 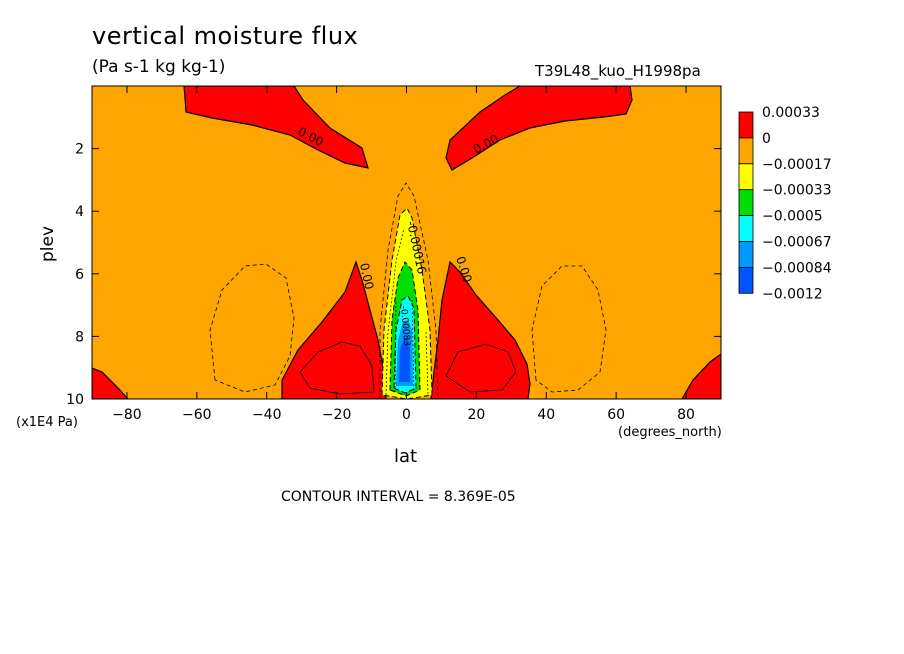 What do you see at coordinates (197, 415) in the screenshot?
I see `x-tick-label: −60` at bounding box center [197, 415].